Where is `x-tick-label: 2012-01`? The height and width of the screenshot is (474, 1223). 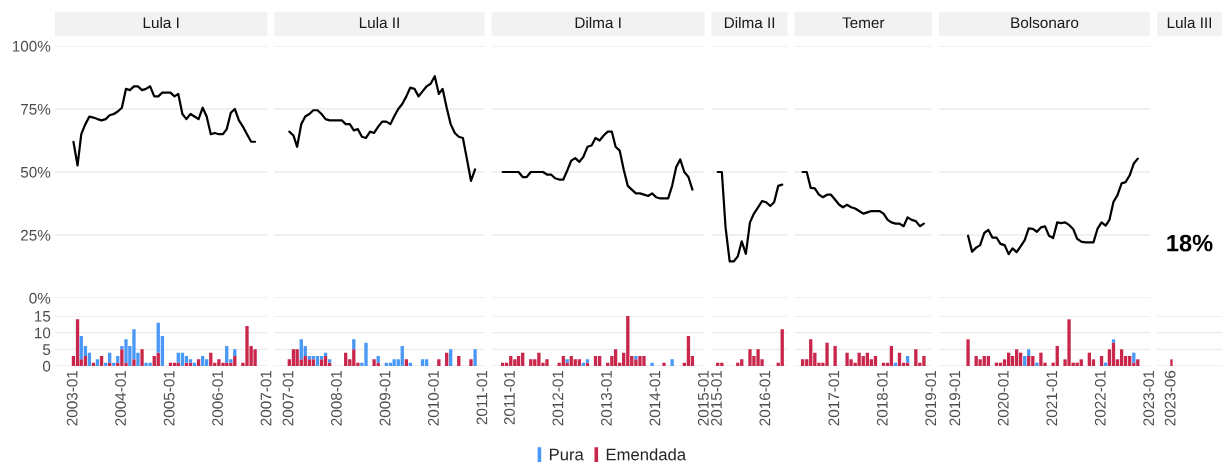
x-tick-label: 2012-01 is located at coordinates (558, 398).